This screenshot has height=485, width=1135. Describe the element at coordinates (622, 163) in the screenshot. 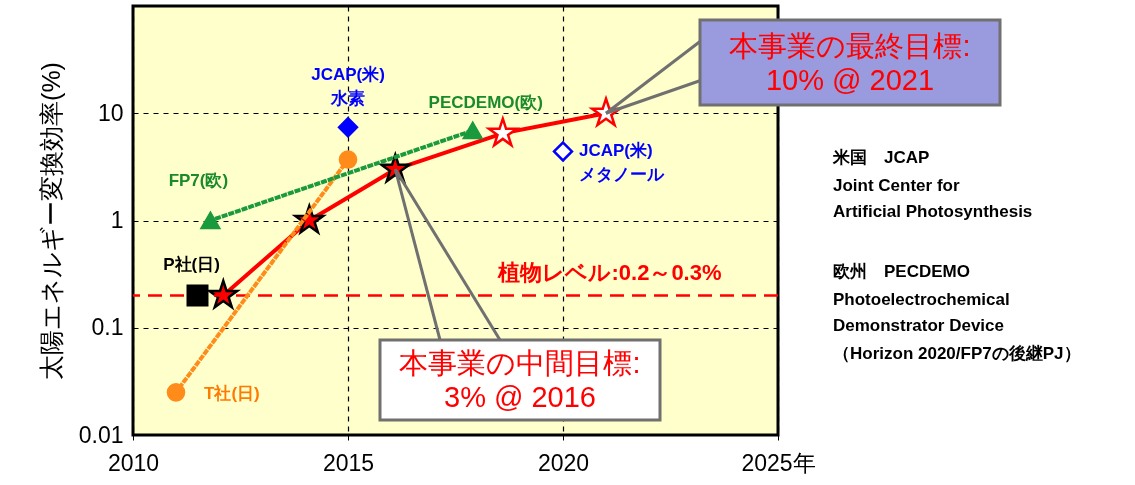

I see `annotation: JCAP(米) メタノール` at that location.